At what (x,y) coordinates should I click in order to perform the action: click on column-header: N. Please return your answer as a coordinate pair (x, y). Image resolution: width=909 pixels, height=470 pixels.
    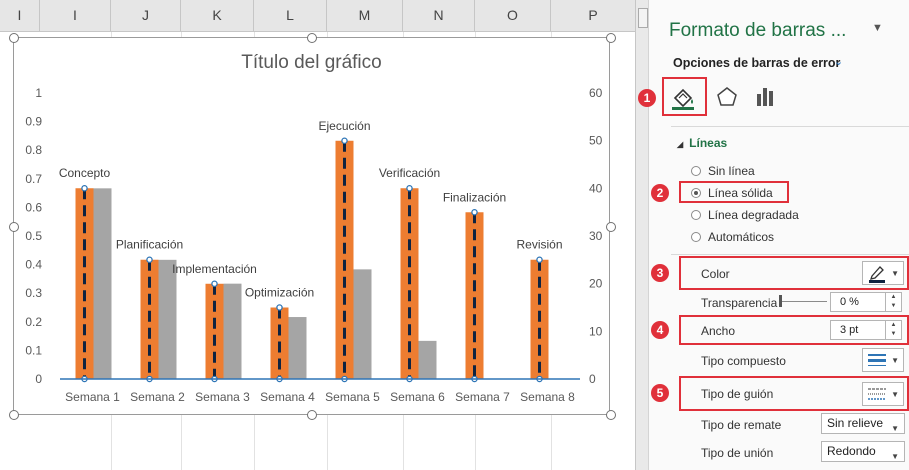
    Looking at the image, I should click on (439, 15).